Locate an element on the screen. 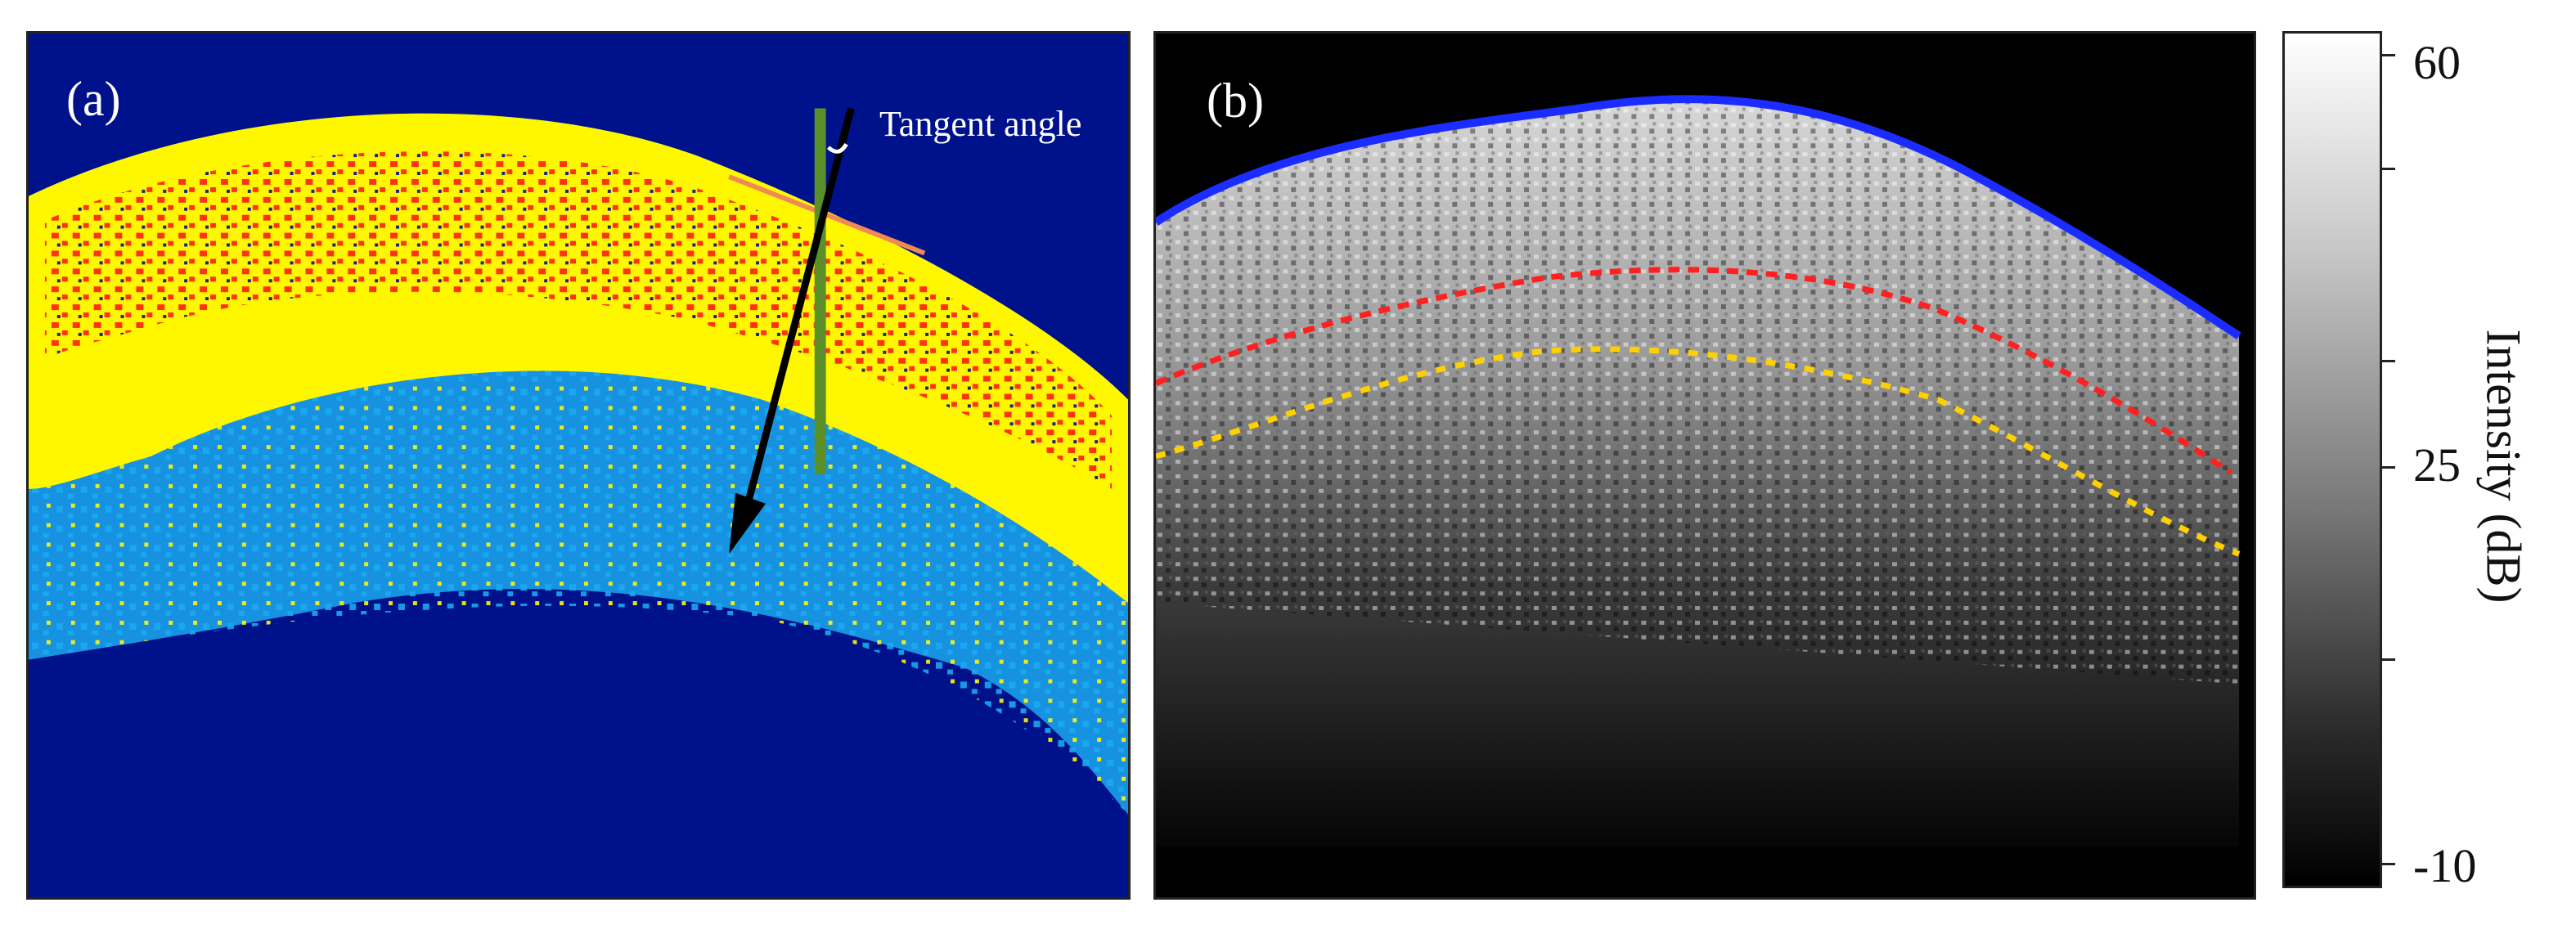 This screenshot has height=934, width=2576. panel-a-label: (a) is located at coordinates (93, 99).